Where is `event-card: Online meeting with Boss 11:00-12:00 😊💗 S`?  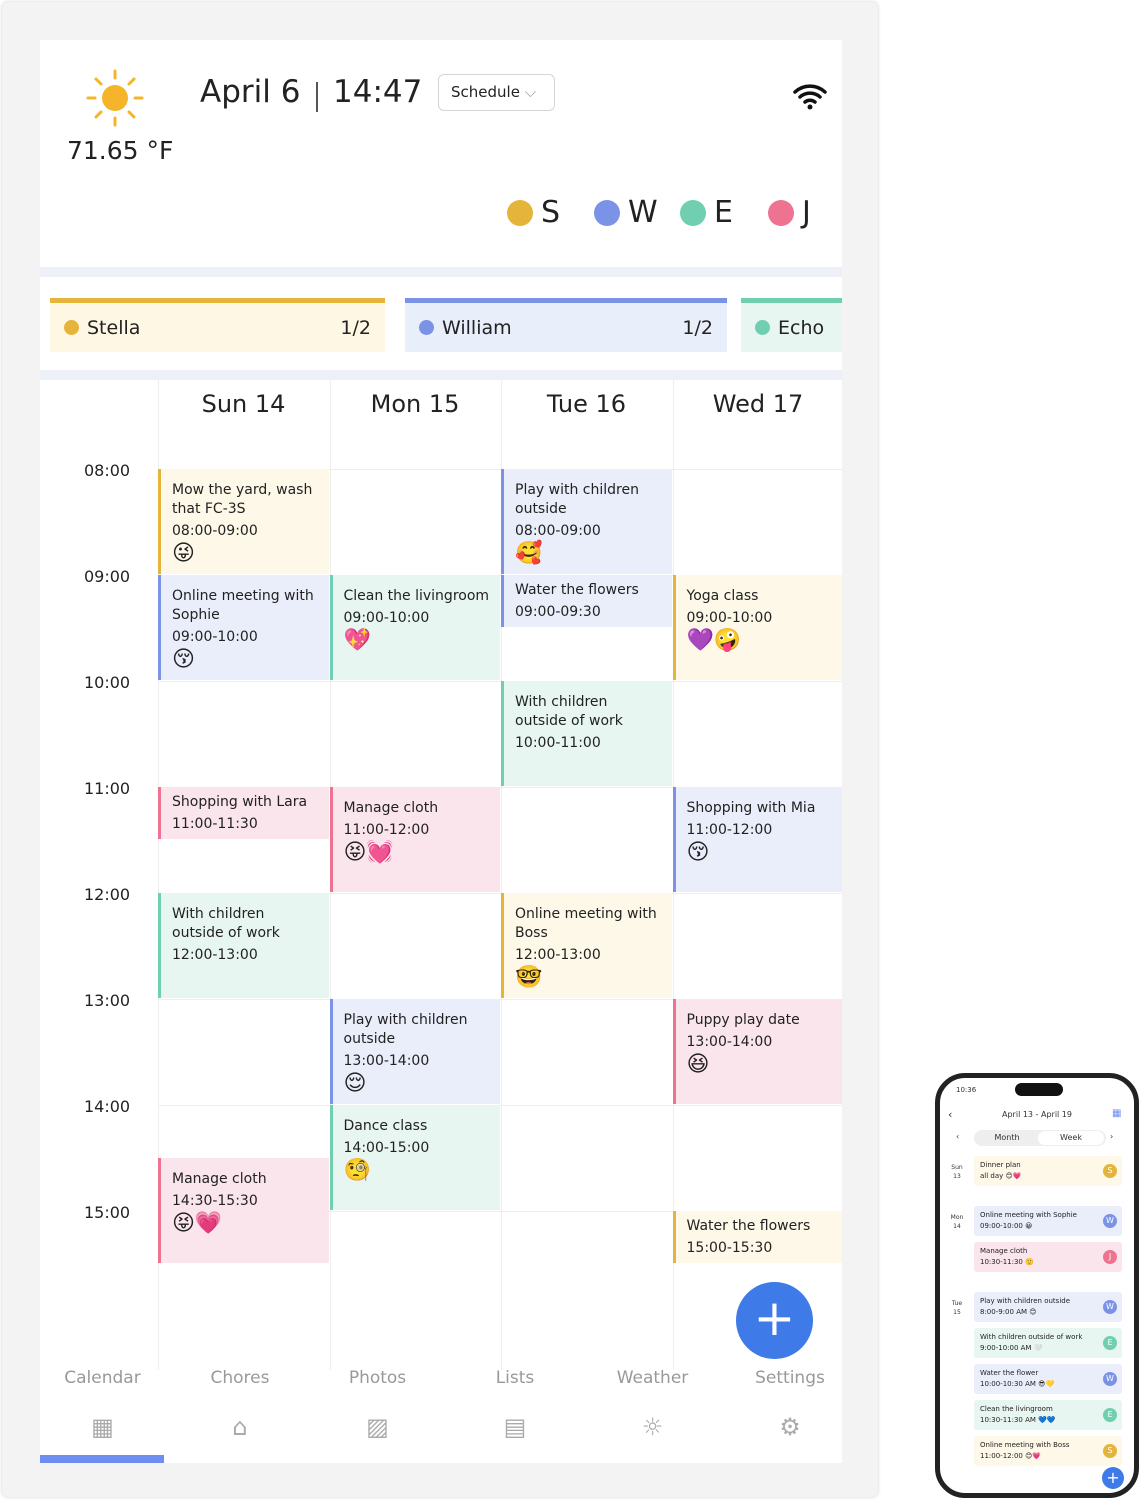 event-card: Online meeting with Boss 11:00-12:00 😊💗 S is located at coordinates (1048, 1451).